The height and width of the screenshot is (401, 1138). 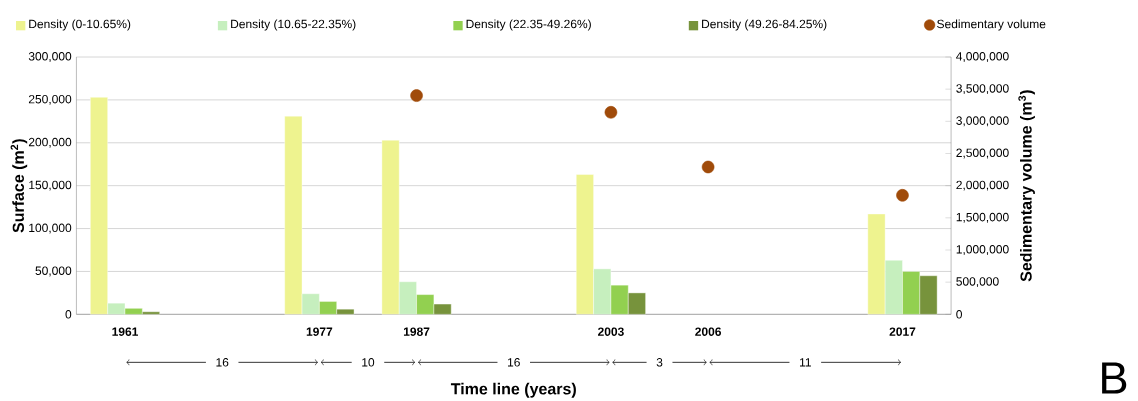 What do you see at coordinates (50, 142) in the screenshot?
I see `y-tick-label: 200,000` at bounding box center [50, 142].